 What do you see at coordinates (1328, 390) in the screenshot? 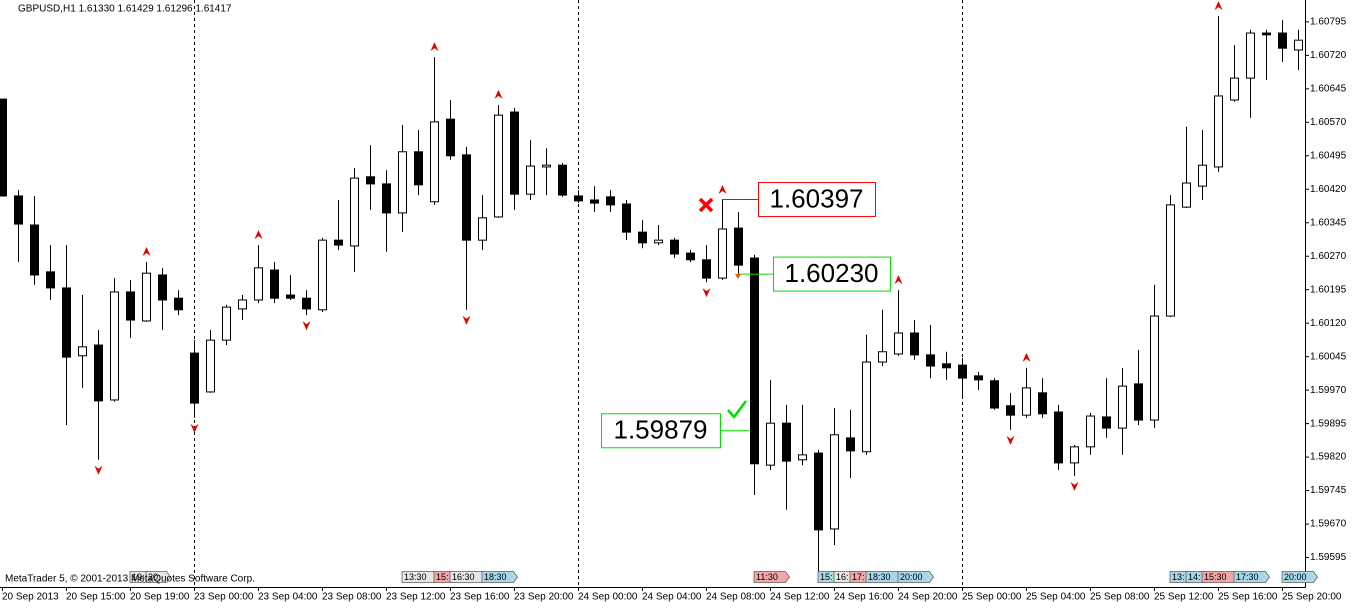
I see `y-tick-label: 1.59970` at bounding box center [1328, 390].